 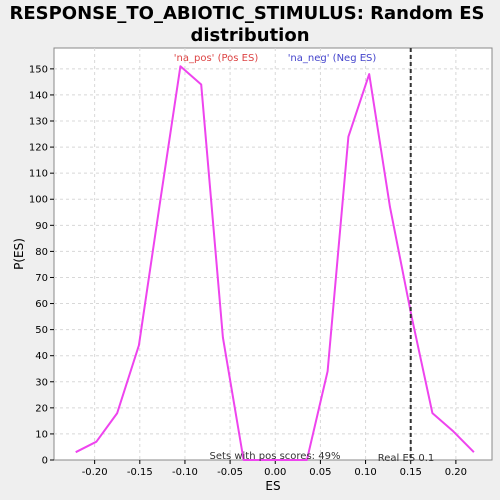 What do you see at coordinates (19, 254) in the screenshot?
I see `y-axis-label: P(ES)` at bounding box center [19, 254].